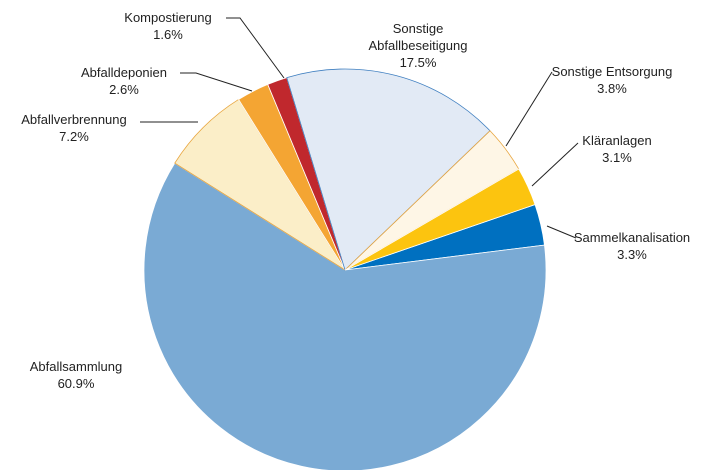  What do you see at coordinates (617, 140) in the screenshot?
I see `category-label: Kläranlagen` at bounding box center [617, 140].